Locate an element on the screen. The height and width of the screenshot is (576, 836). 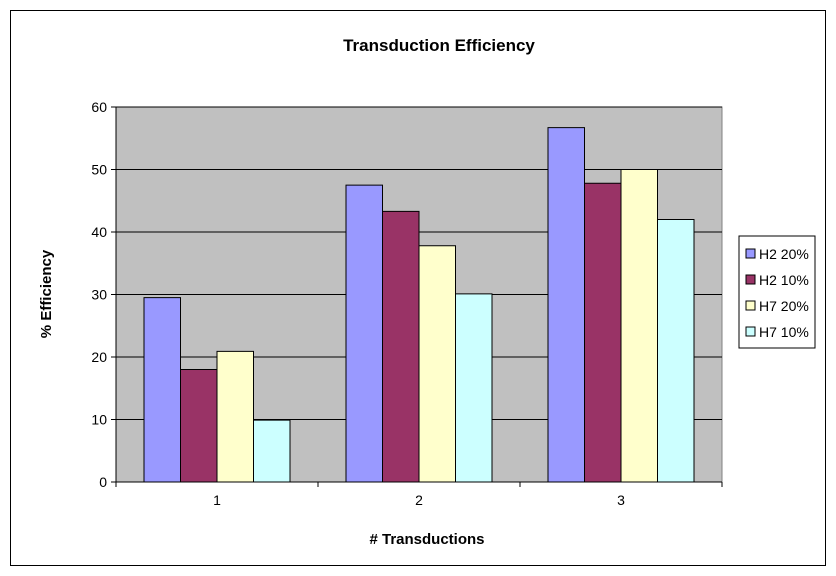
legend-label: H7 10% is located at coordinates (784, 332).